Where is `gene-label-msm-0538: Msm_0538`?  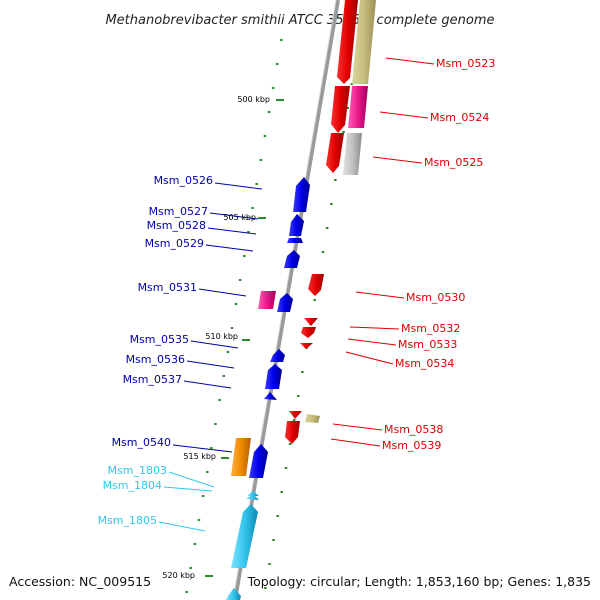
gene-label-msm-0538: Msm_0538 is located at coordinates (413, 429).